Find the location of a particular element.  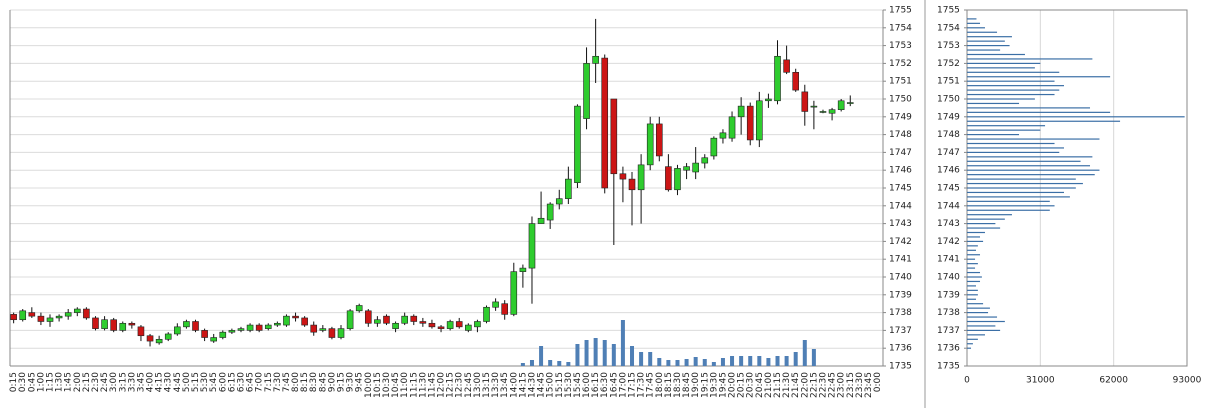

x-tick-label: 14:15 is located at coordinates (523, 385).